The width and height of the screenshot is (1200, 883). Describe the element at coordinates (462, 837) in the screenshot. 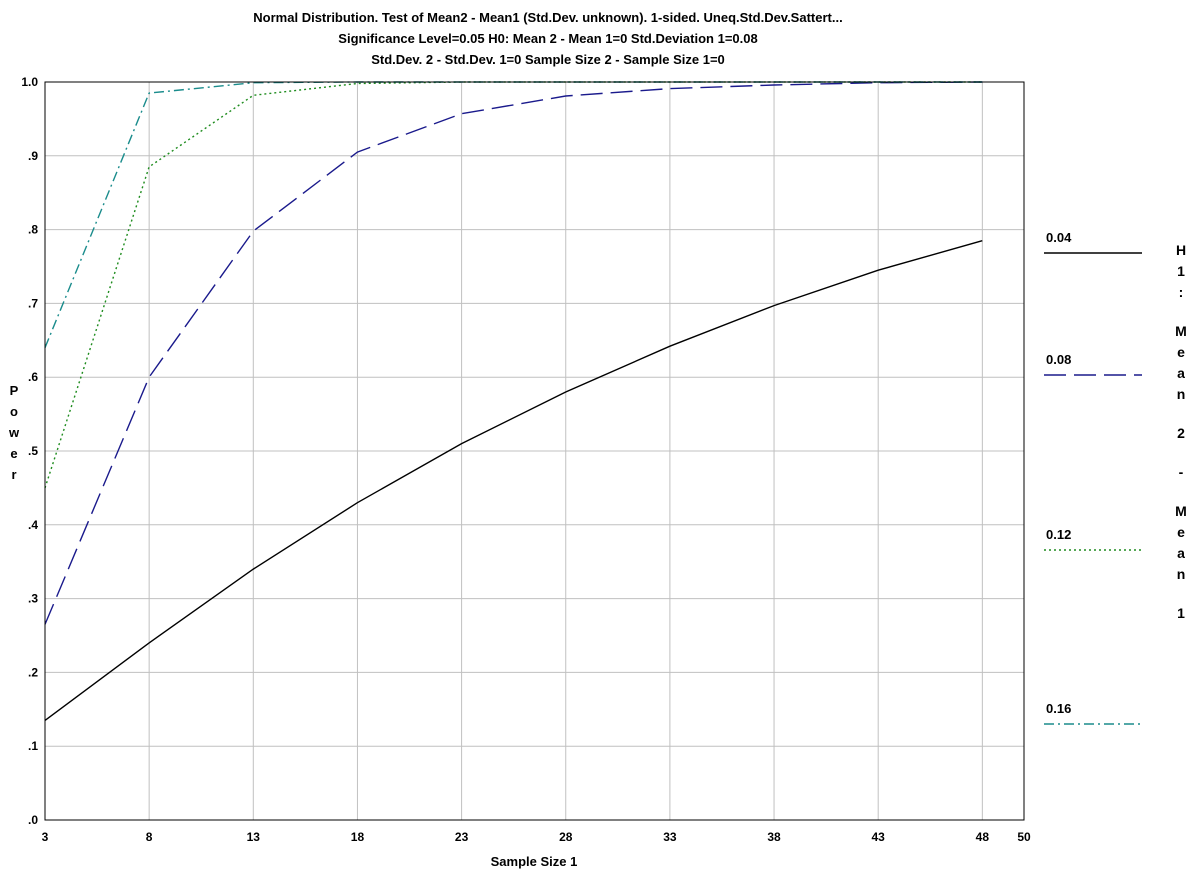

I see `x-tick-label: 23` at that location.